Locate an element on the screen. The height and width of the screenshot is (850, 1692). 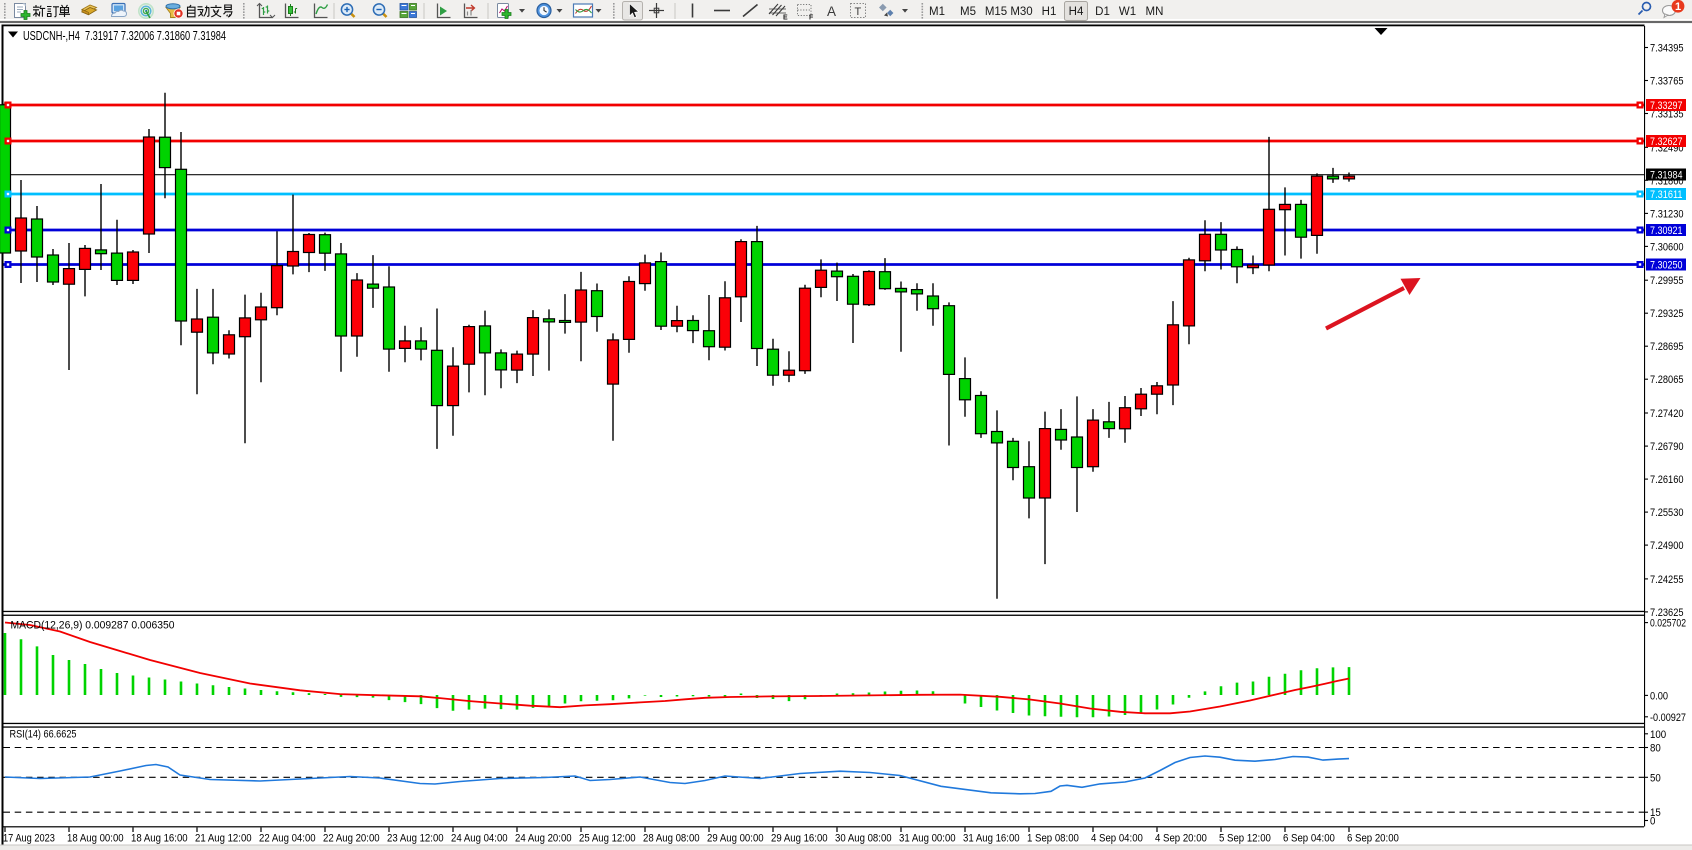
svg-text: 6 Sep 04:00 is located at coordinates (1309, 839).